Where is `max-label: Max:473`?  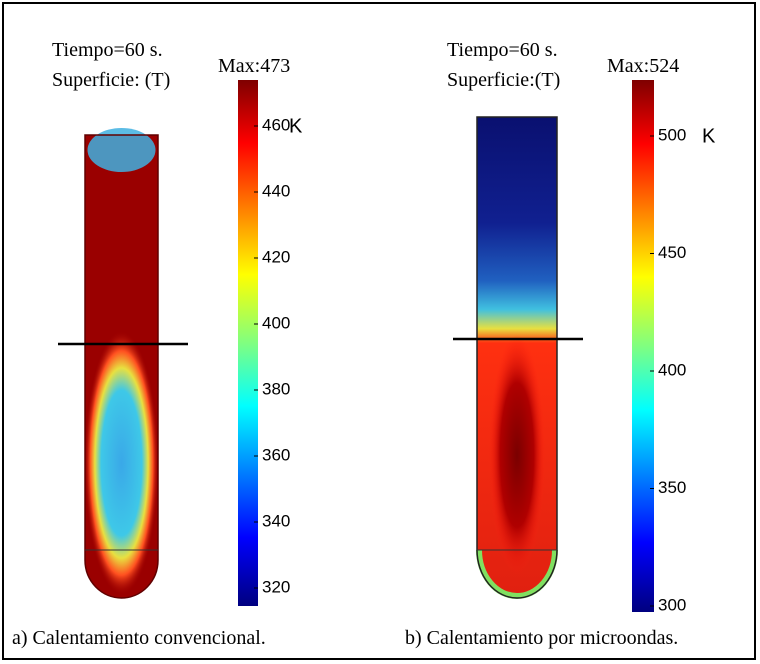
max-label: Max:473 is located at coordinates (254, 66).